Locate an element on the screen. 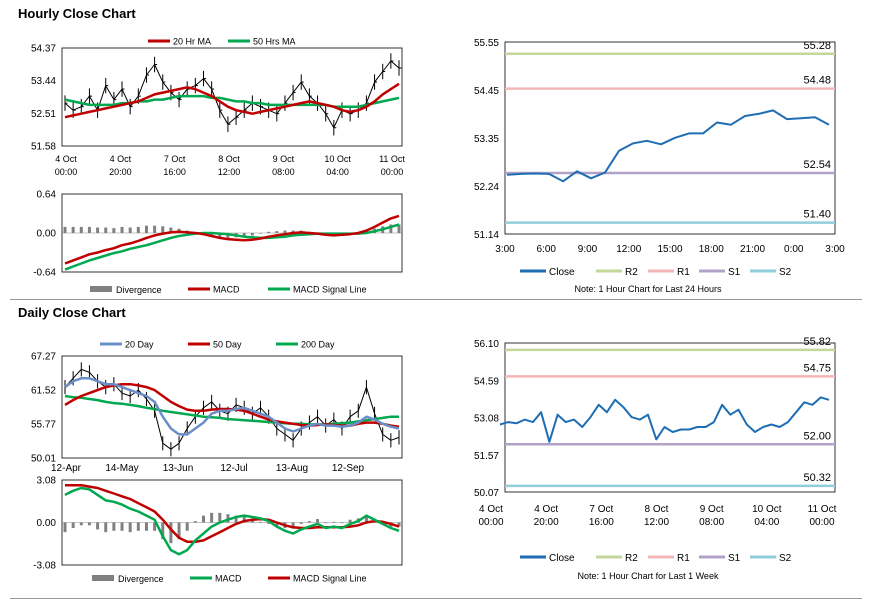 The height and width of the screenshot is (601, 873). y-tick-label: 54.37 is located at coordinates (43, 49).